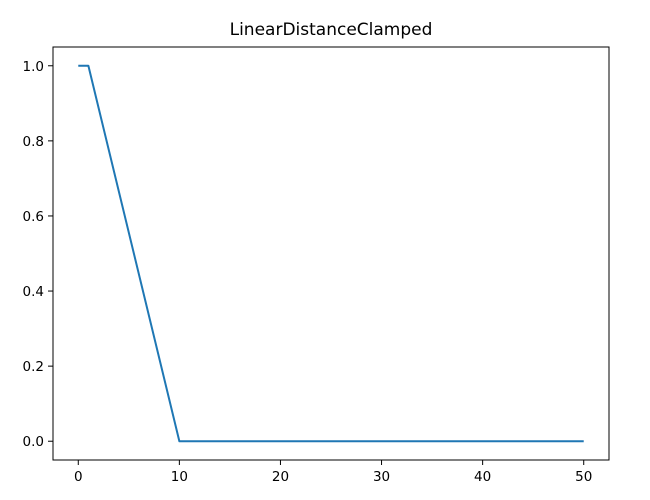 Image resolution: width=650 pixels, height=500 pixels. Describe the element at coordinates (33, 442) in the screenshot. I see `y-tick-label: 0.0` at that location.